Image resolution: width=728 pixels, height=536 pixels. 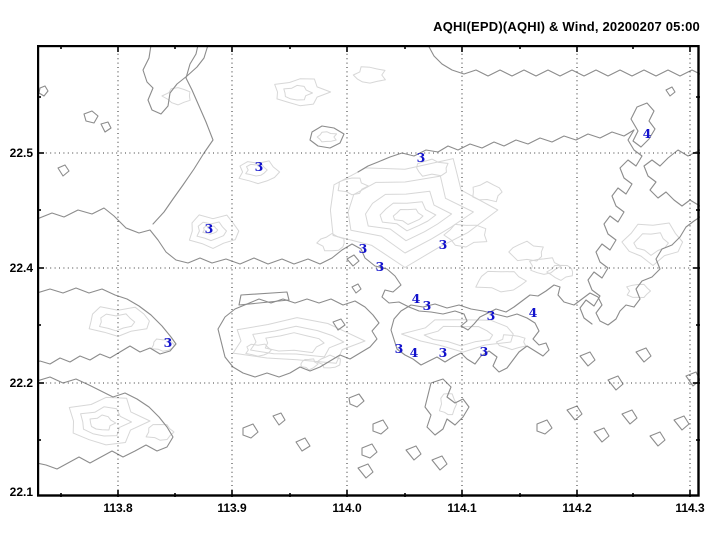 What do you see at coordinates (21, 492) in the screenshot?
I see `y-axis-tick-label: 22.1` at bounding box center [21, 492].